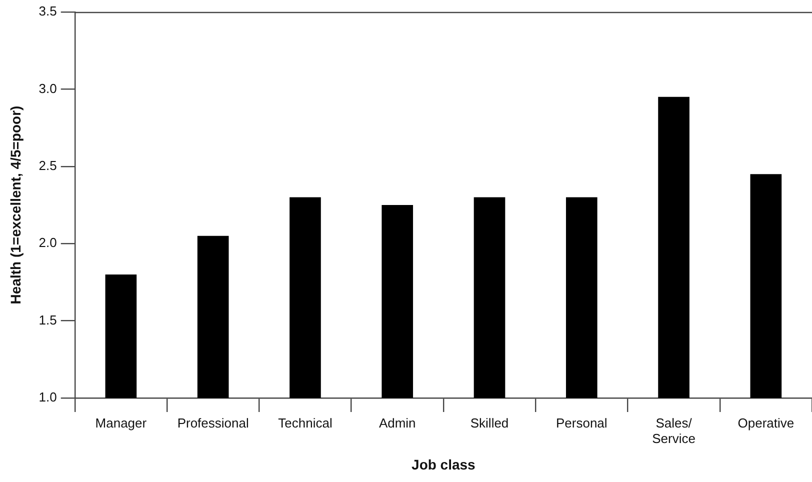 The image size is (812, 482). I want to click on y-axis-title: Health (1=excellent, 4/5=poor), so click(15, 205).